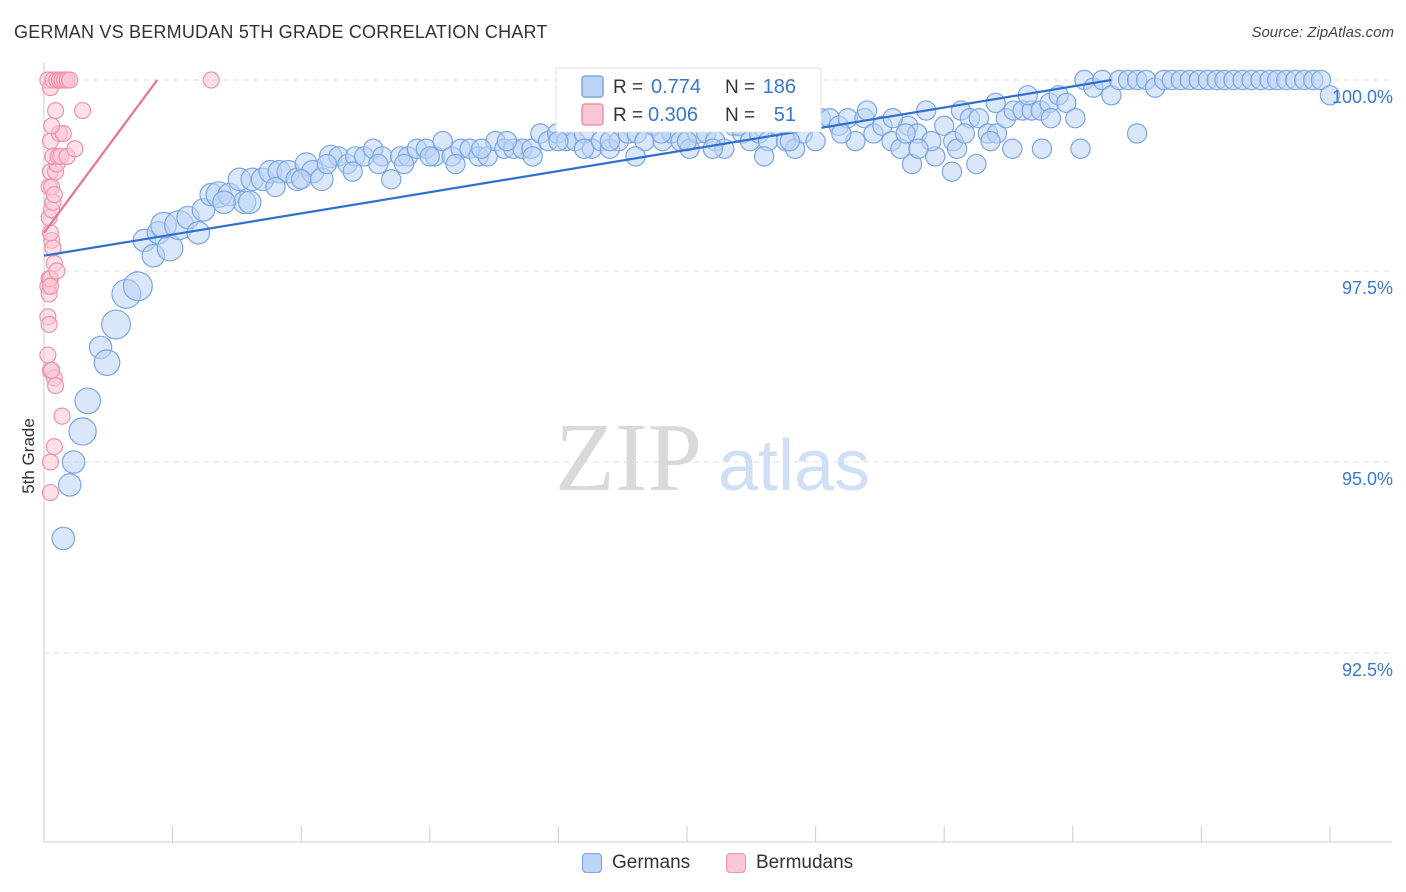  I want to click on stats-r-value-germans: 0.774, so click(676, 87).